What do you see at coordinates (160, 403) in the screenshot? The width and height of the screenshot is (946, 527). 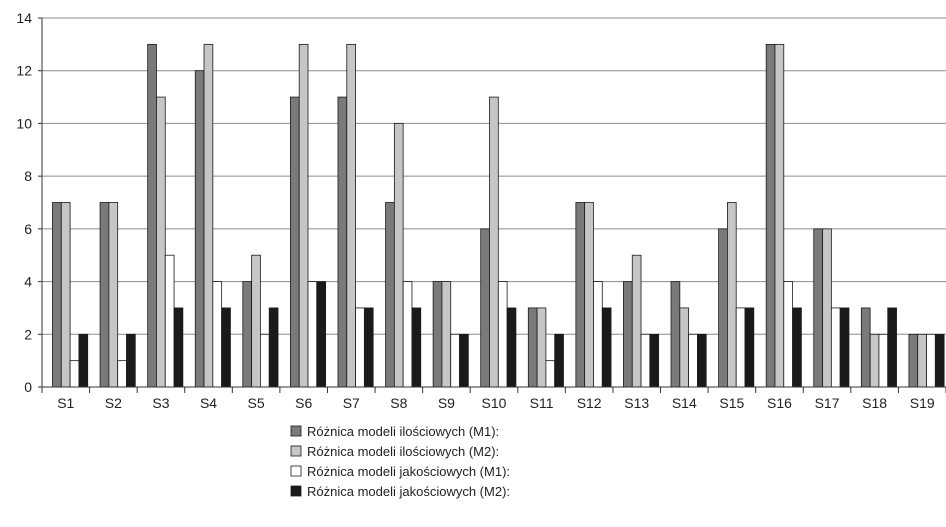 I see `x-tick-label: S3` at bounding box center [160, 403].